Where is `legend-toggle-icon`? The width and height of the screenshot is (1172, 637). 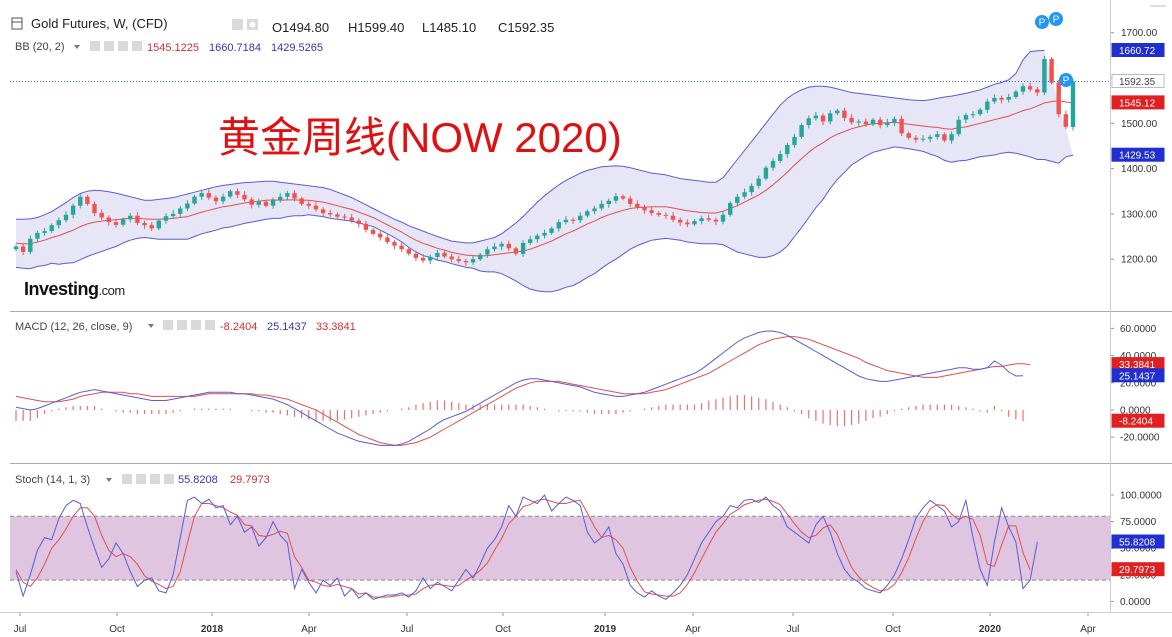 legend-toggle-icon is located at coordinates (17, 23).